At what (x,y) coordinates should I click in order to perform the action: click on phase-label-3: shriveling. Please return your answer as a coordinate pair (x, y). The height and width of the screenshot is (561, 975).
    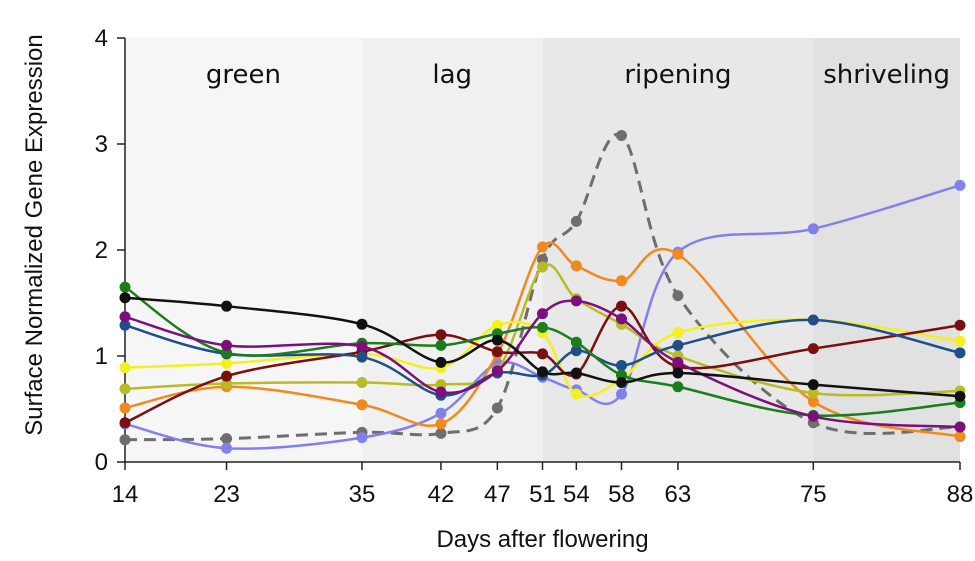
    Looking at the image, I should click on (886, 75).